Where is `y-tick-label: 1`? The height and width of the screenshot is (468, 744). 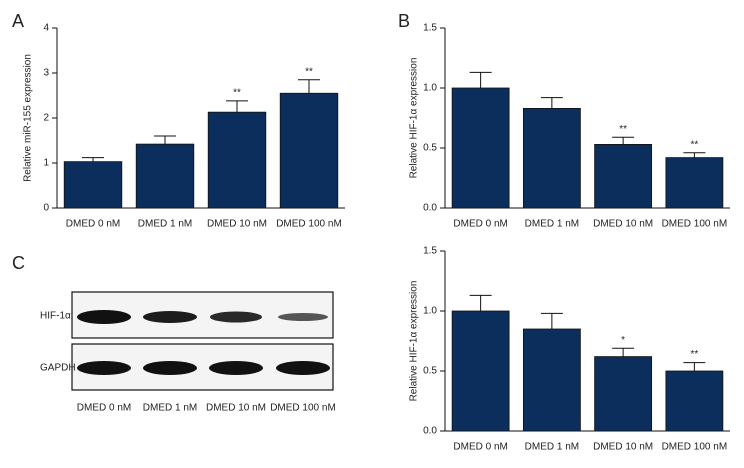
y-tick-label: 1 is located at coordinates (46, 163).